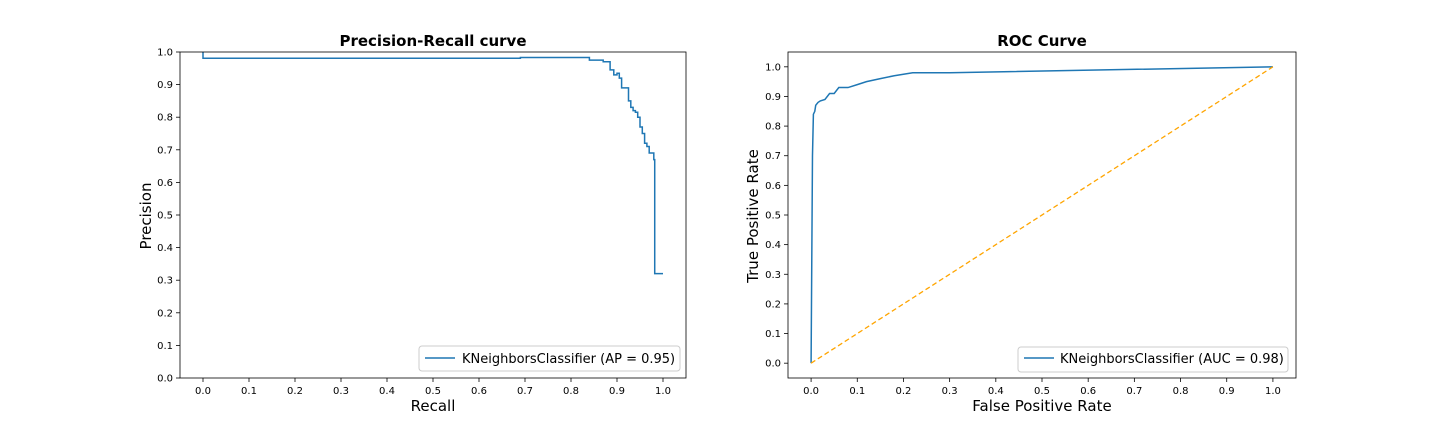  Describe the element at coordinates (568, 359) in the screenshot. I see `legend-label: KNeighborsClassifier (AP = 0.95)` at that location.